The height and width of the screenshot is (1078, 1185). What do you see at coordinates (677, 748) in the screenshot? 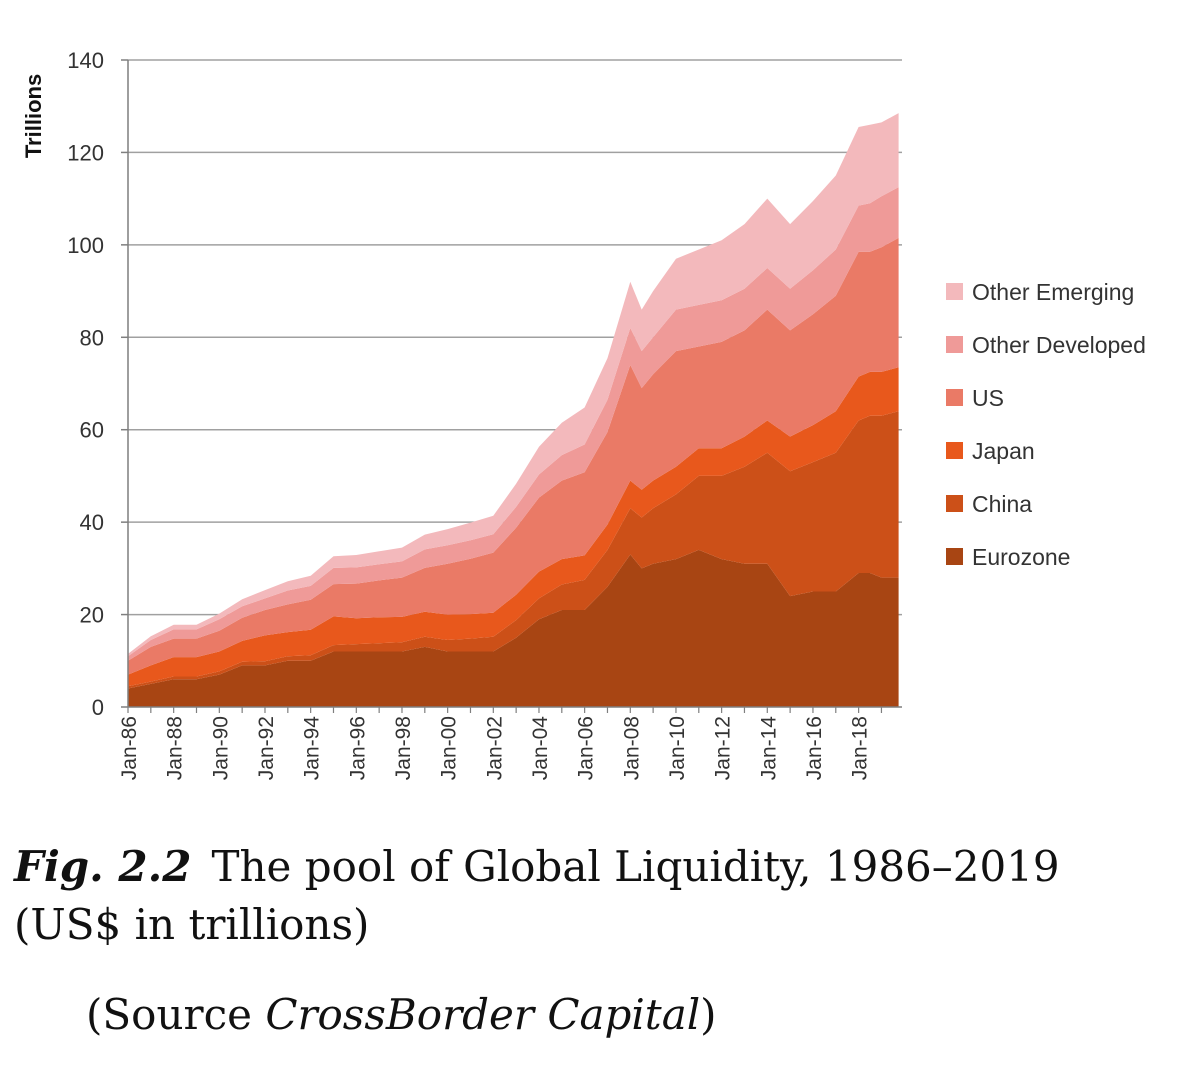
I see `x-tick-label: Jan-10` at bounding box center [677, 748].